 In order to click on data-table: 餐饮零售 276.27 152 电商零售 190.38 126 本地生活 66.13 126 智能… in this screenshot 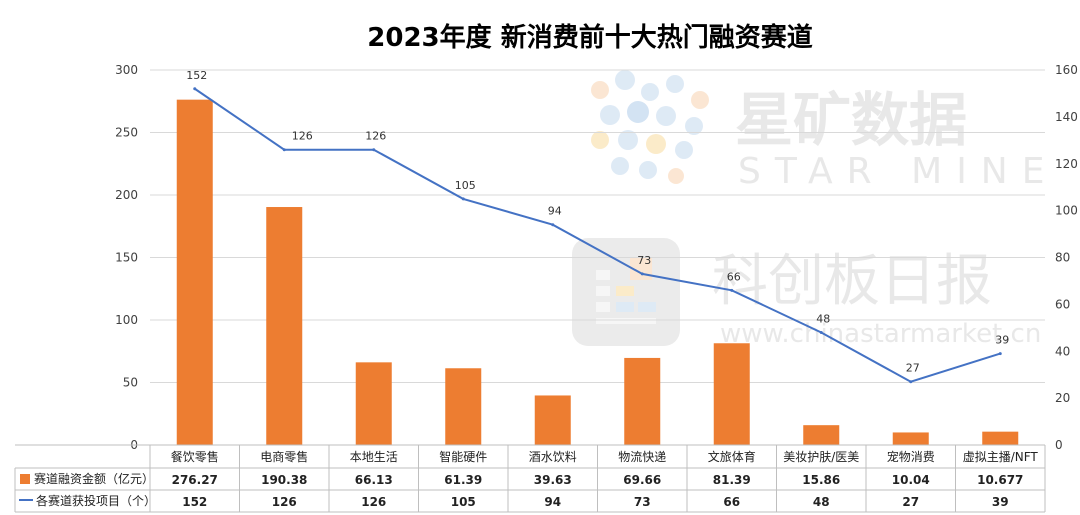, I will do `click(530, 478)`.